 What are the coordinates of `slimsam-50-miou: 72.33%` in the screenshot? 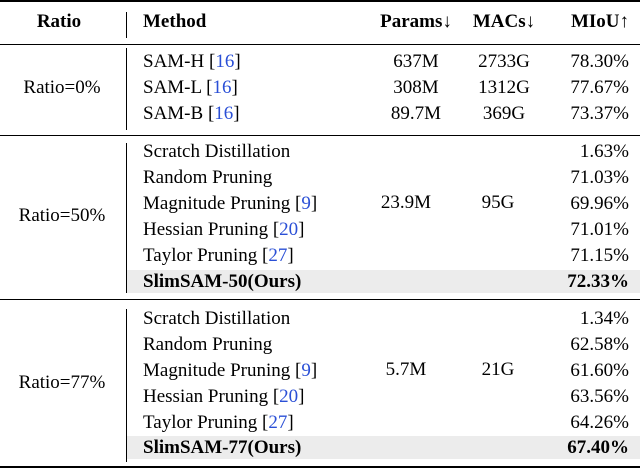 It's located at (598, 281).